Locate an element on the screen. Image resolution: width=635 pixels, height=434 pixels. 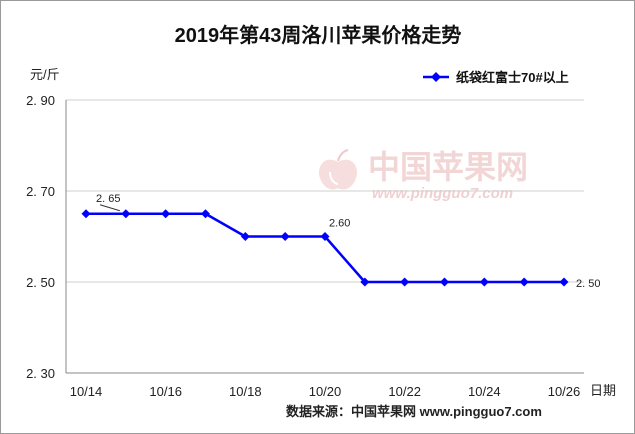
series-line-path is located at coordinates (325, 248).